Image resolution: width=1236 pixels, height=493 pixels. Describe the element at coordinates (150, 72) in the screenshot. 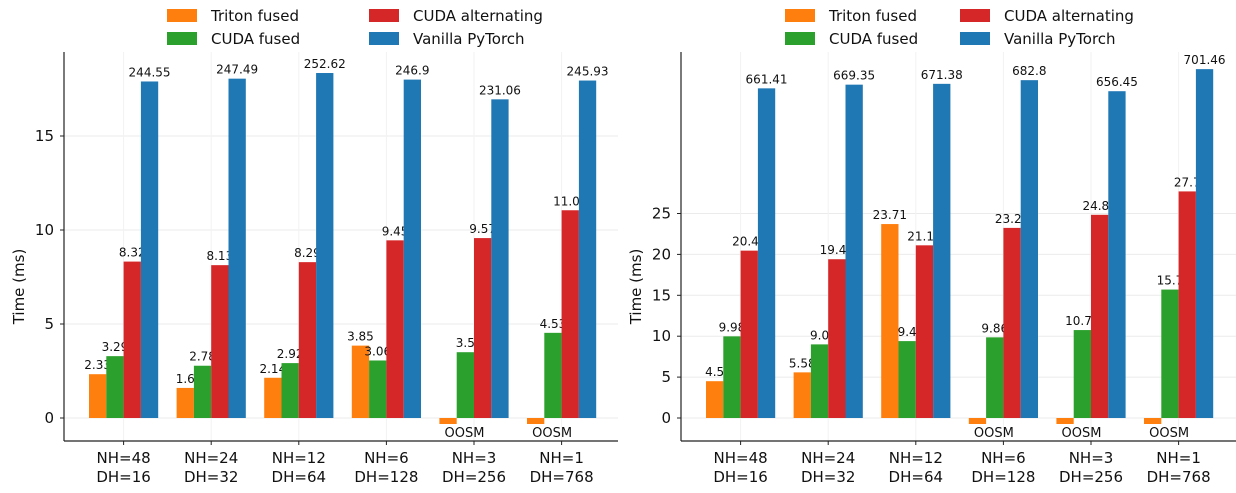

I see `bar-value-label: 244.55` at that location.